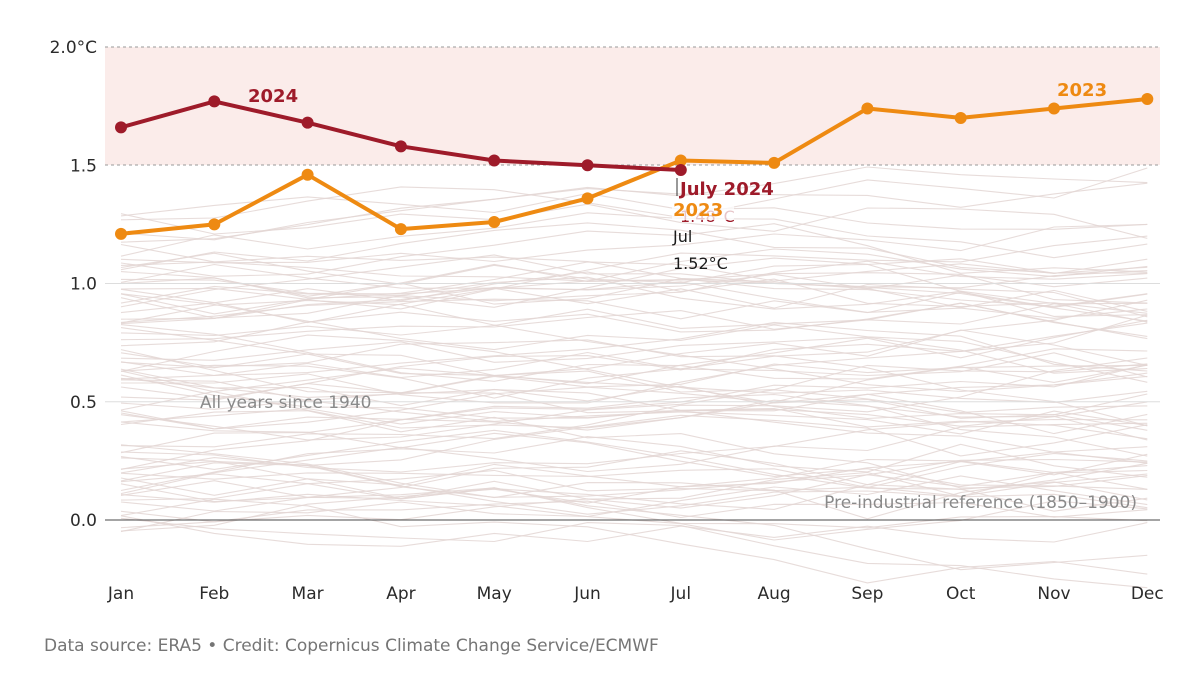 The width and height of the screenshot is (1200, 675). Describe the element at coordinates (867, 594) in the screenshot. I see `x-tick-label: Sep` at that location.